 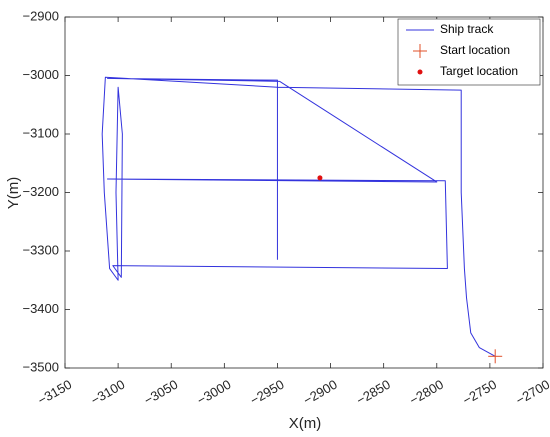 I want to click on y-tick-label: −3000, so click(x=40, y=74).